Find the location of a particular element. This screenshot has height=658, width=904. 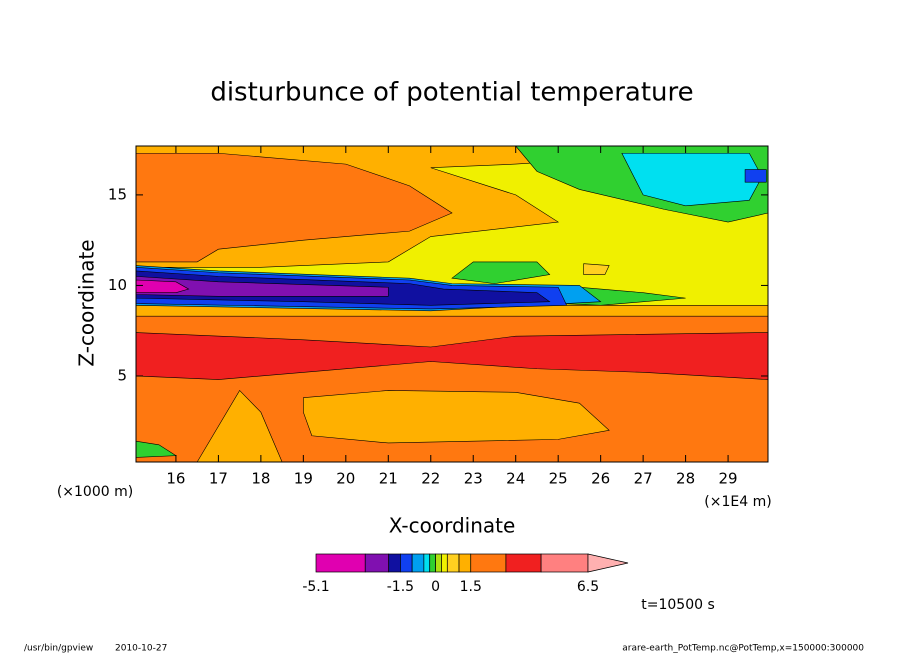

y-tick-label: 5 is located at coordinates (122, 375).